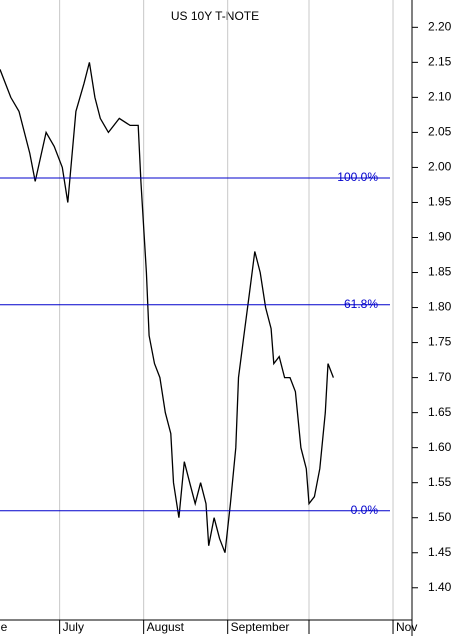 The image size is (476, 636). What do you see at coordinates (4, 627) in the screenshot?
I see `x-tick-label: June` at bounding box center [4, 627].